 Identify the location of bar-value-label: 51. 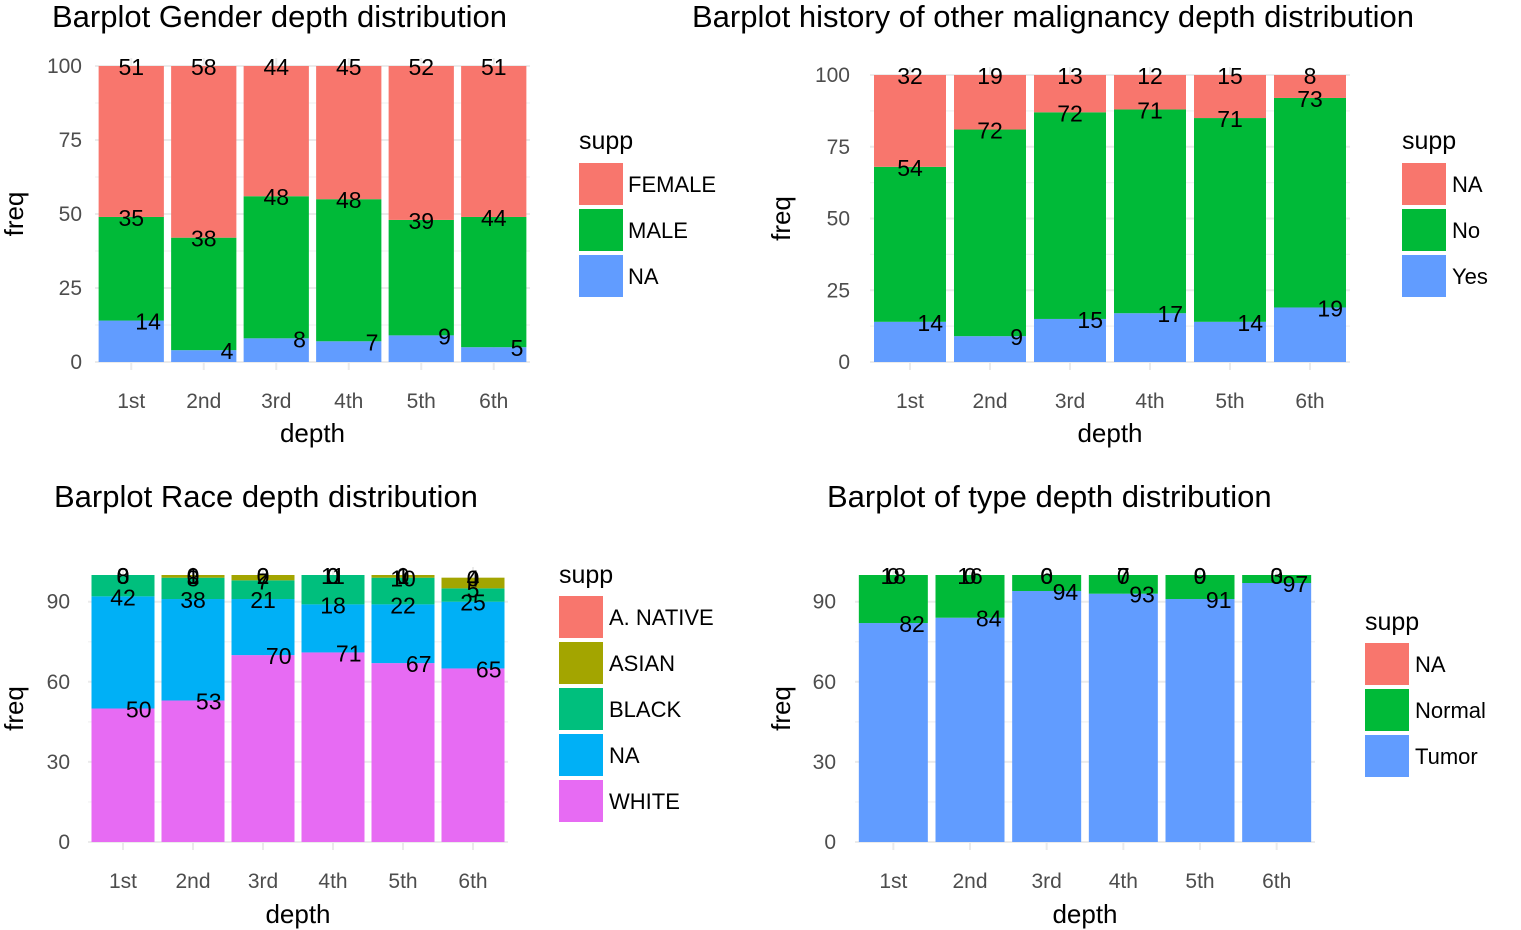
(131, 67).